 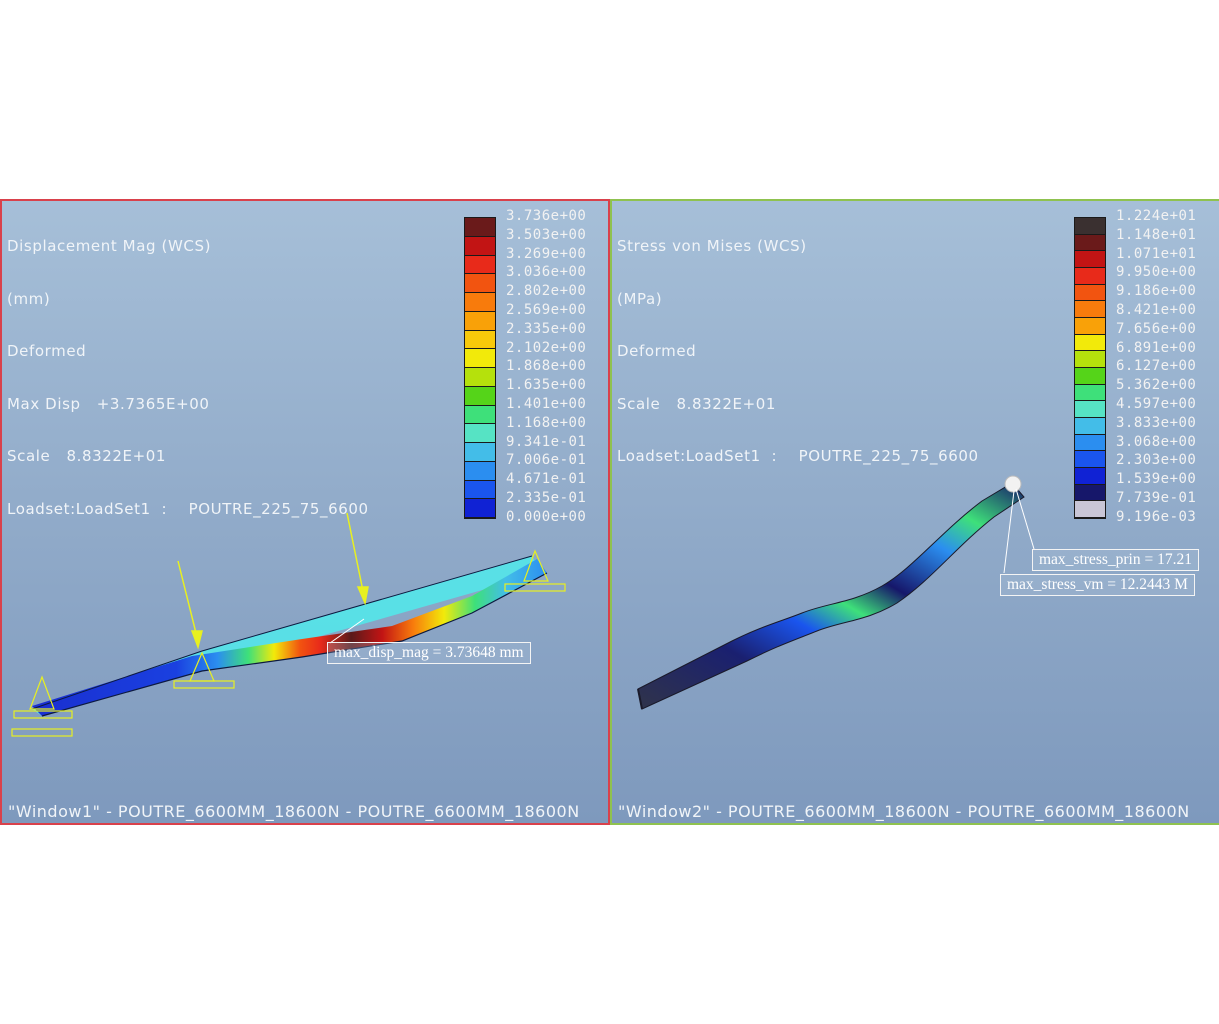 I want to click on stress-beam, so click(x=831, y=596).